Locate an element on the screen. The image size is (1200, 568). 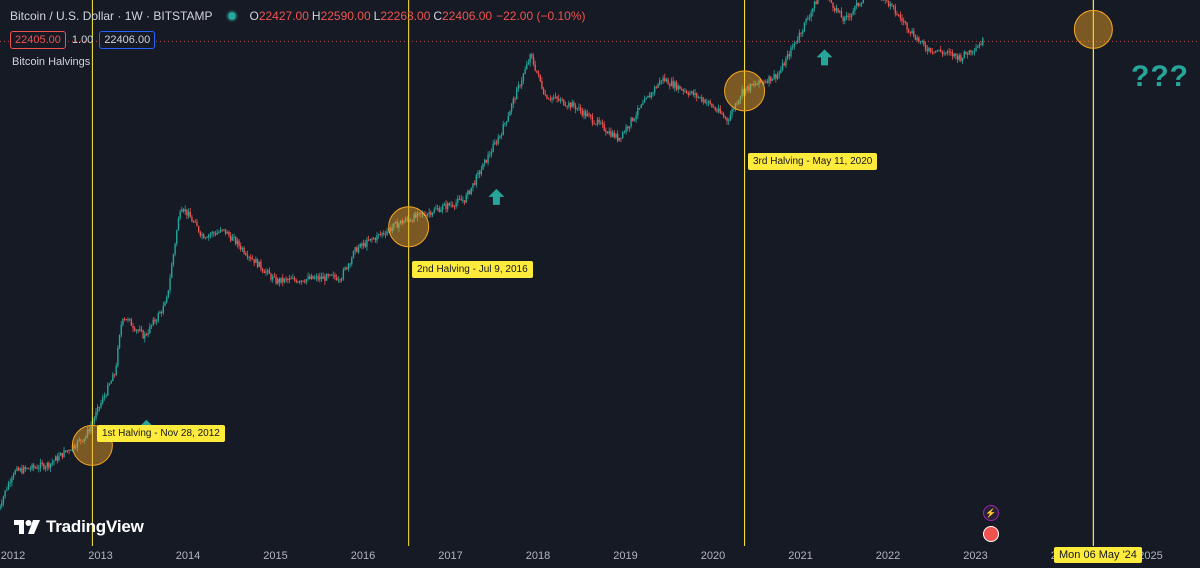
x-tick-label: 2017 is located at coordinates (450, 556).